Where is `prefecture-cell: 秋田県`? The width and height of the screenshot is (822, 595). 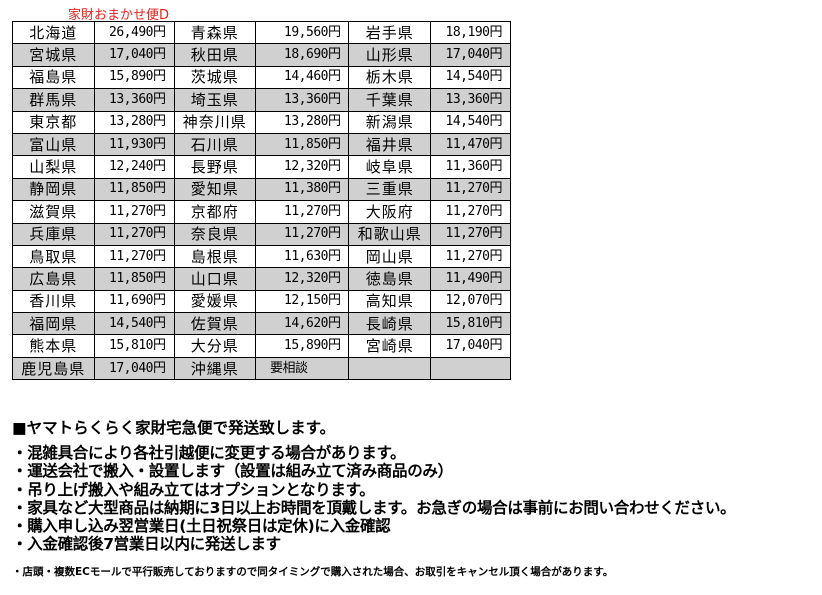
prefecture-cell: 秋田県 is located at coordinates (215, 55).